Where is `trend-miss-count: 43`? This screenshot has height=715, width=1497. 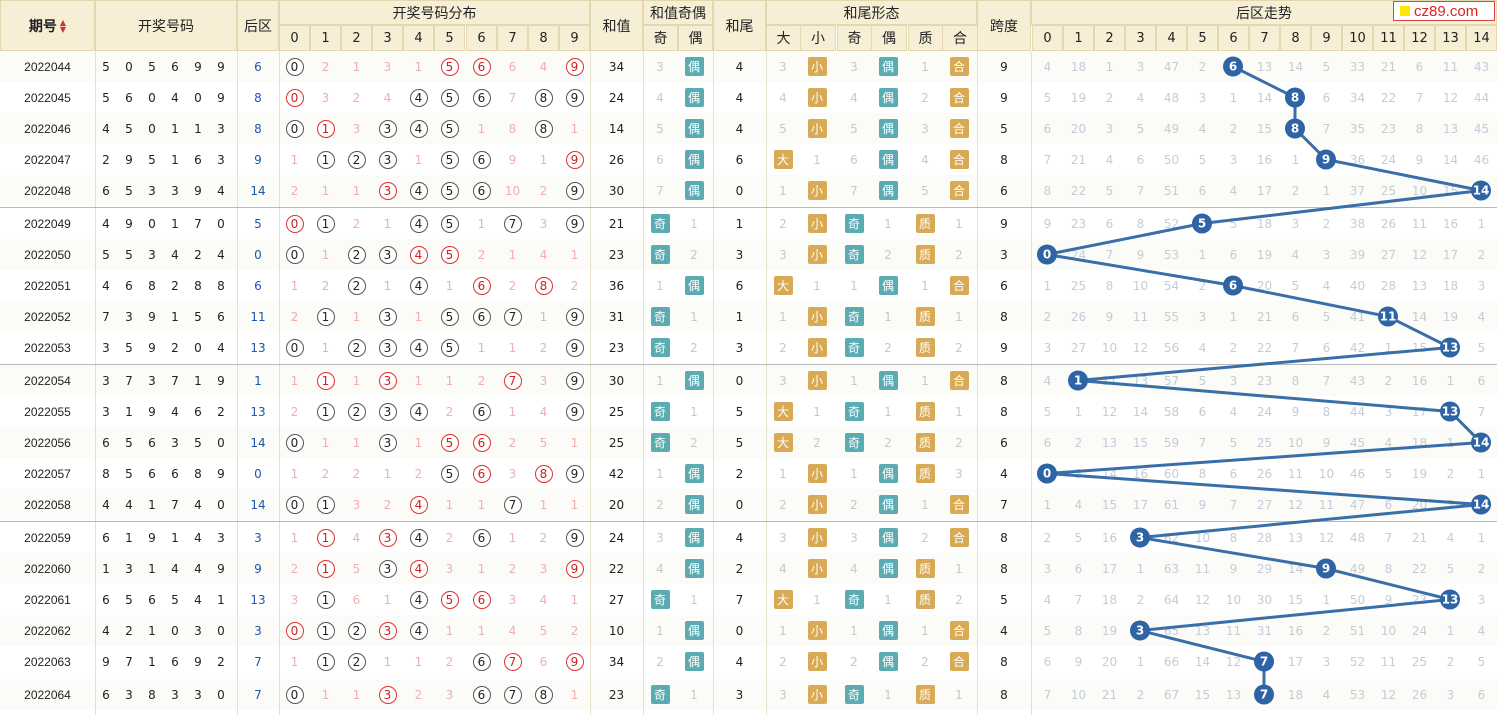
trend-miss-count: 43 is located at coordinates (1357, 380).